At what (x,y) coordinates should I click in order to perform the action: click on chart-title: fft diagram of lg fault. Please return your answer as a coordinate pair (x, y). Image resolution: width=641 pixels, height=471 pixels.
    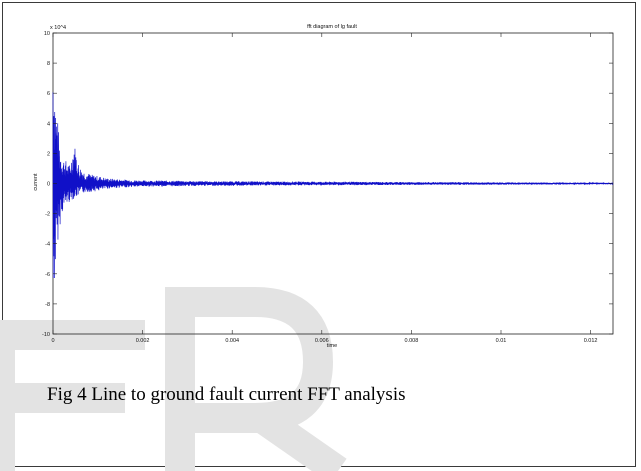
    Looking at the image, I should click on (332, 27).